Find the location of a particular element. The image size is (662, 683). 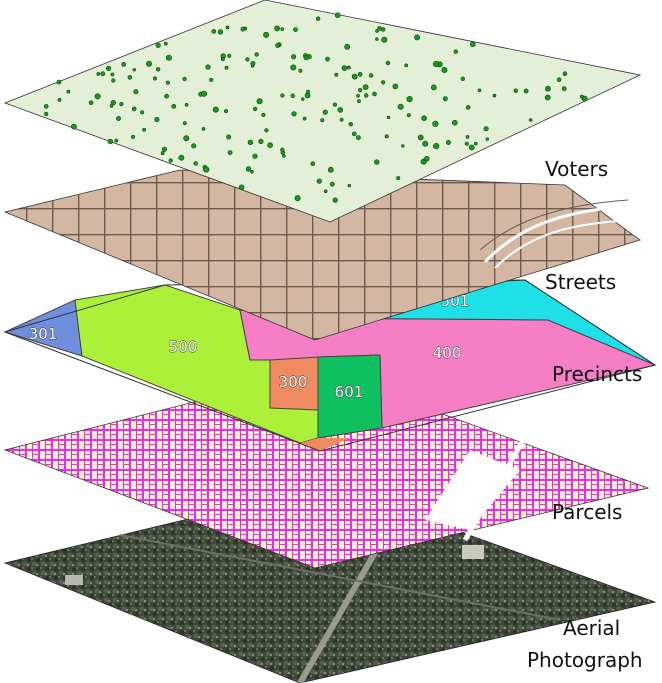

layer-label-streets: Streets is located at coordinates (581, 282).